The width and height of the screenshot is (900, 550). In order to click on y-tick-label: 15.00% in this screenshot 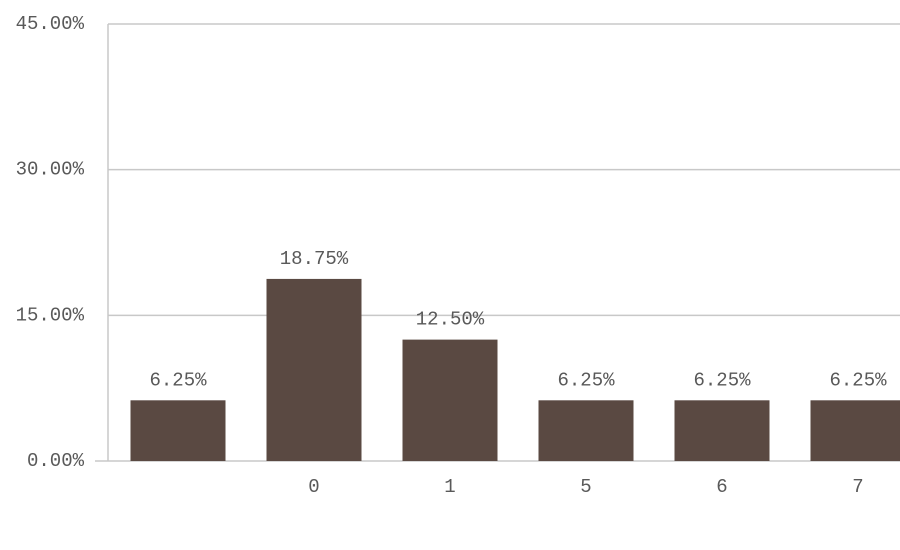, I will do `click(50, 315)`.